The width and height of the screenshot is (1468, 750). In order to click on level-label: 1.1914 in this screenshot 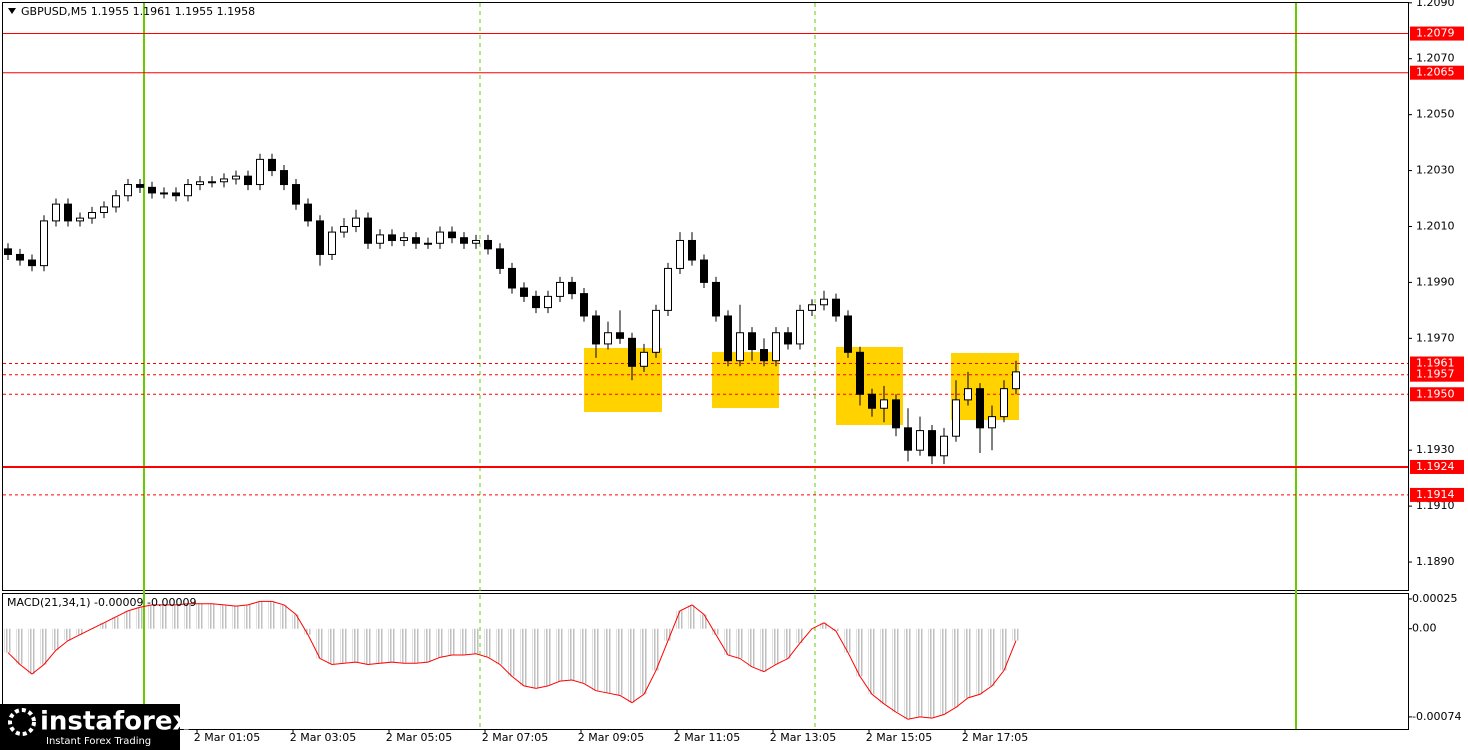, I will do `click(1435, 494)`.